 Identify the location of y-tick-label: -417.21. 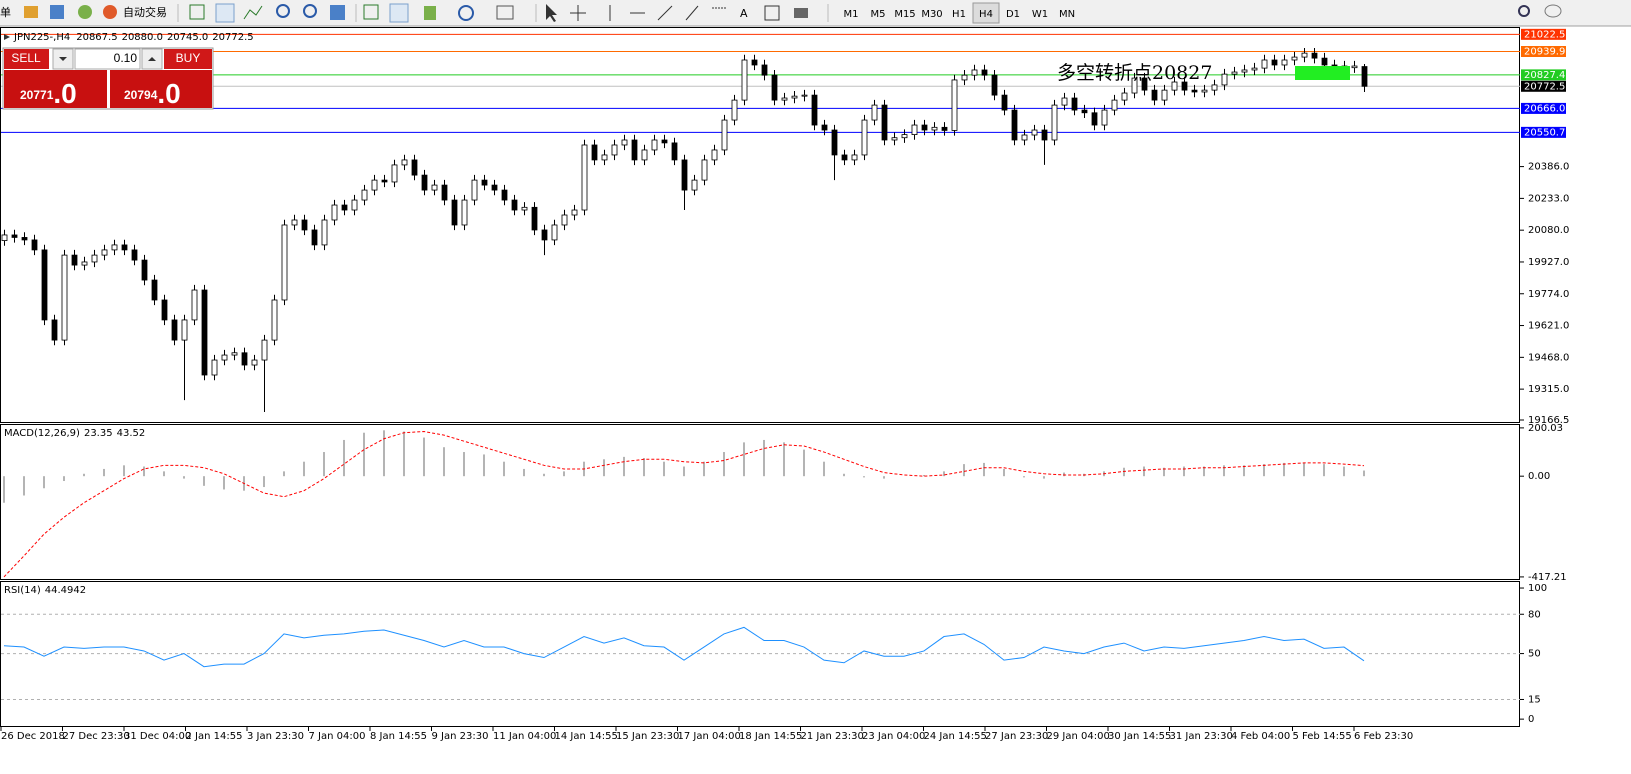
(1547, 577).